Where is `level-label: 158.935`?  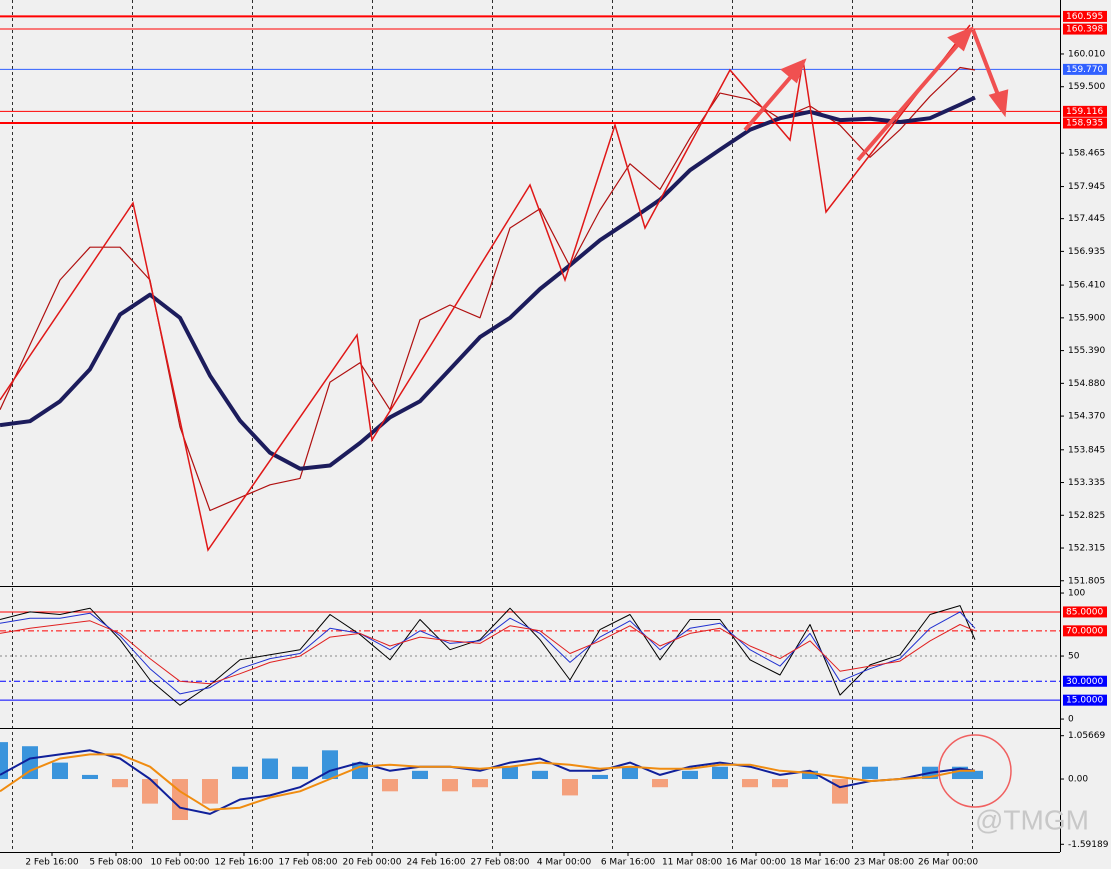
level-label: 158.935 is located at coordinates (1084, 123).